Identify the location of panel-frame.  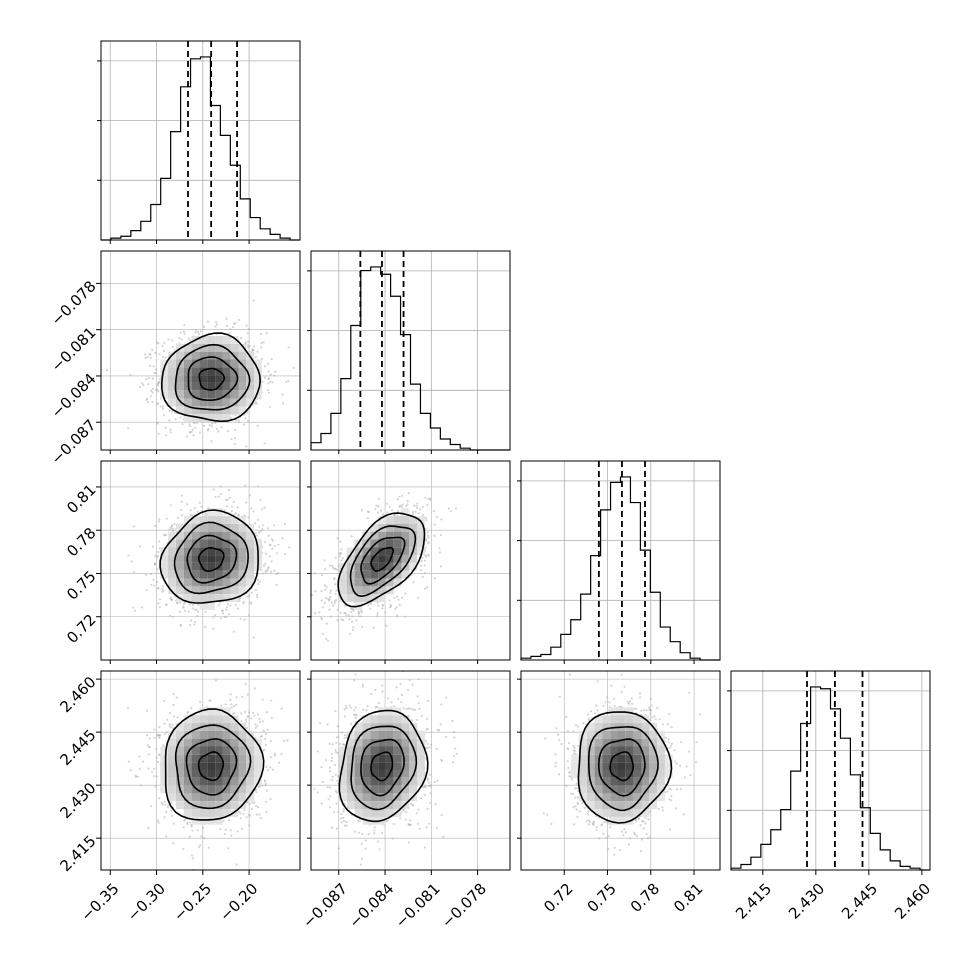
(830, 770).